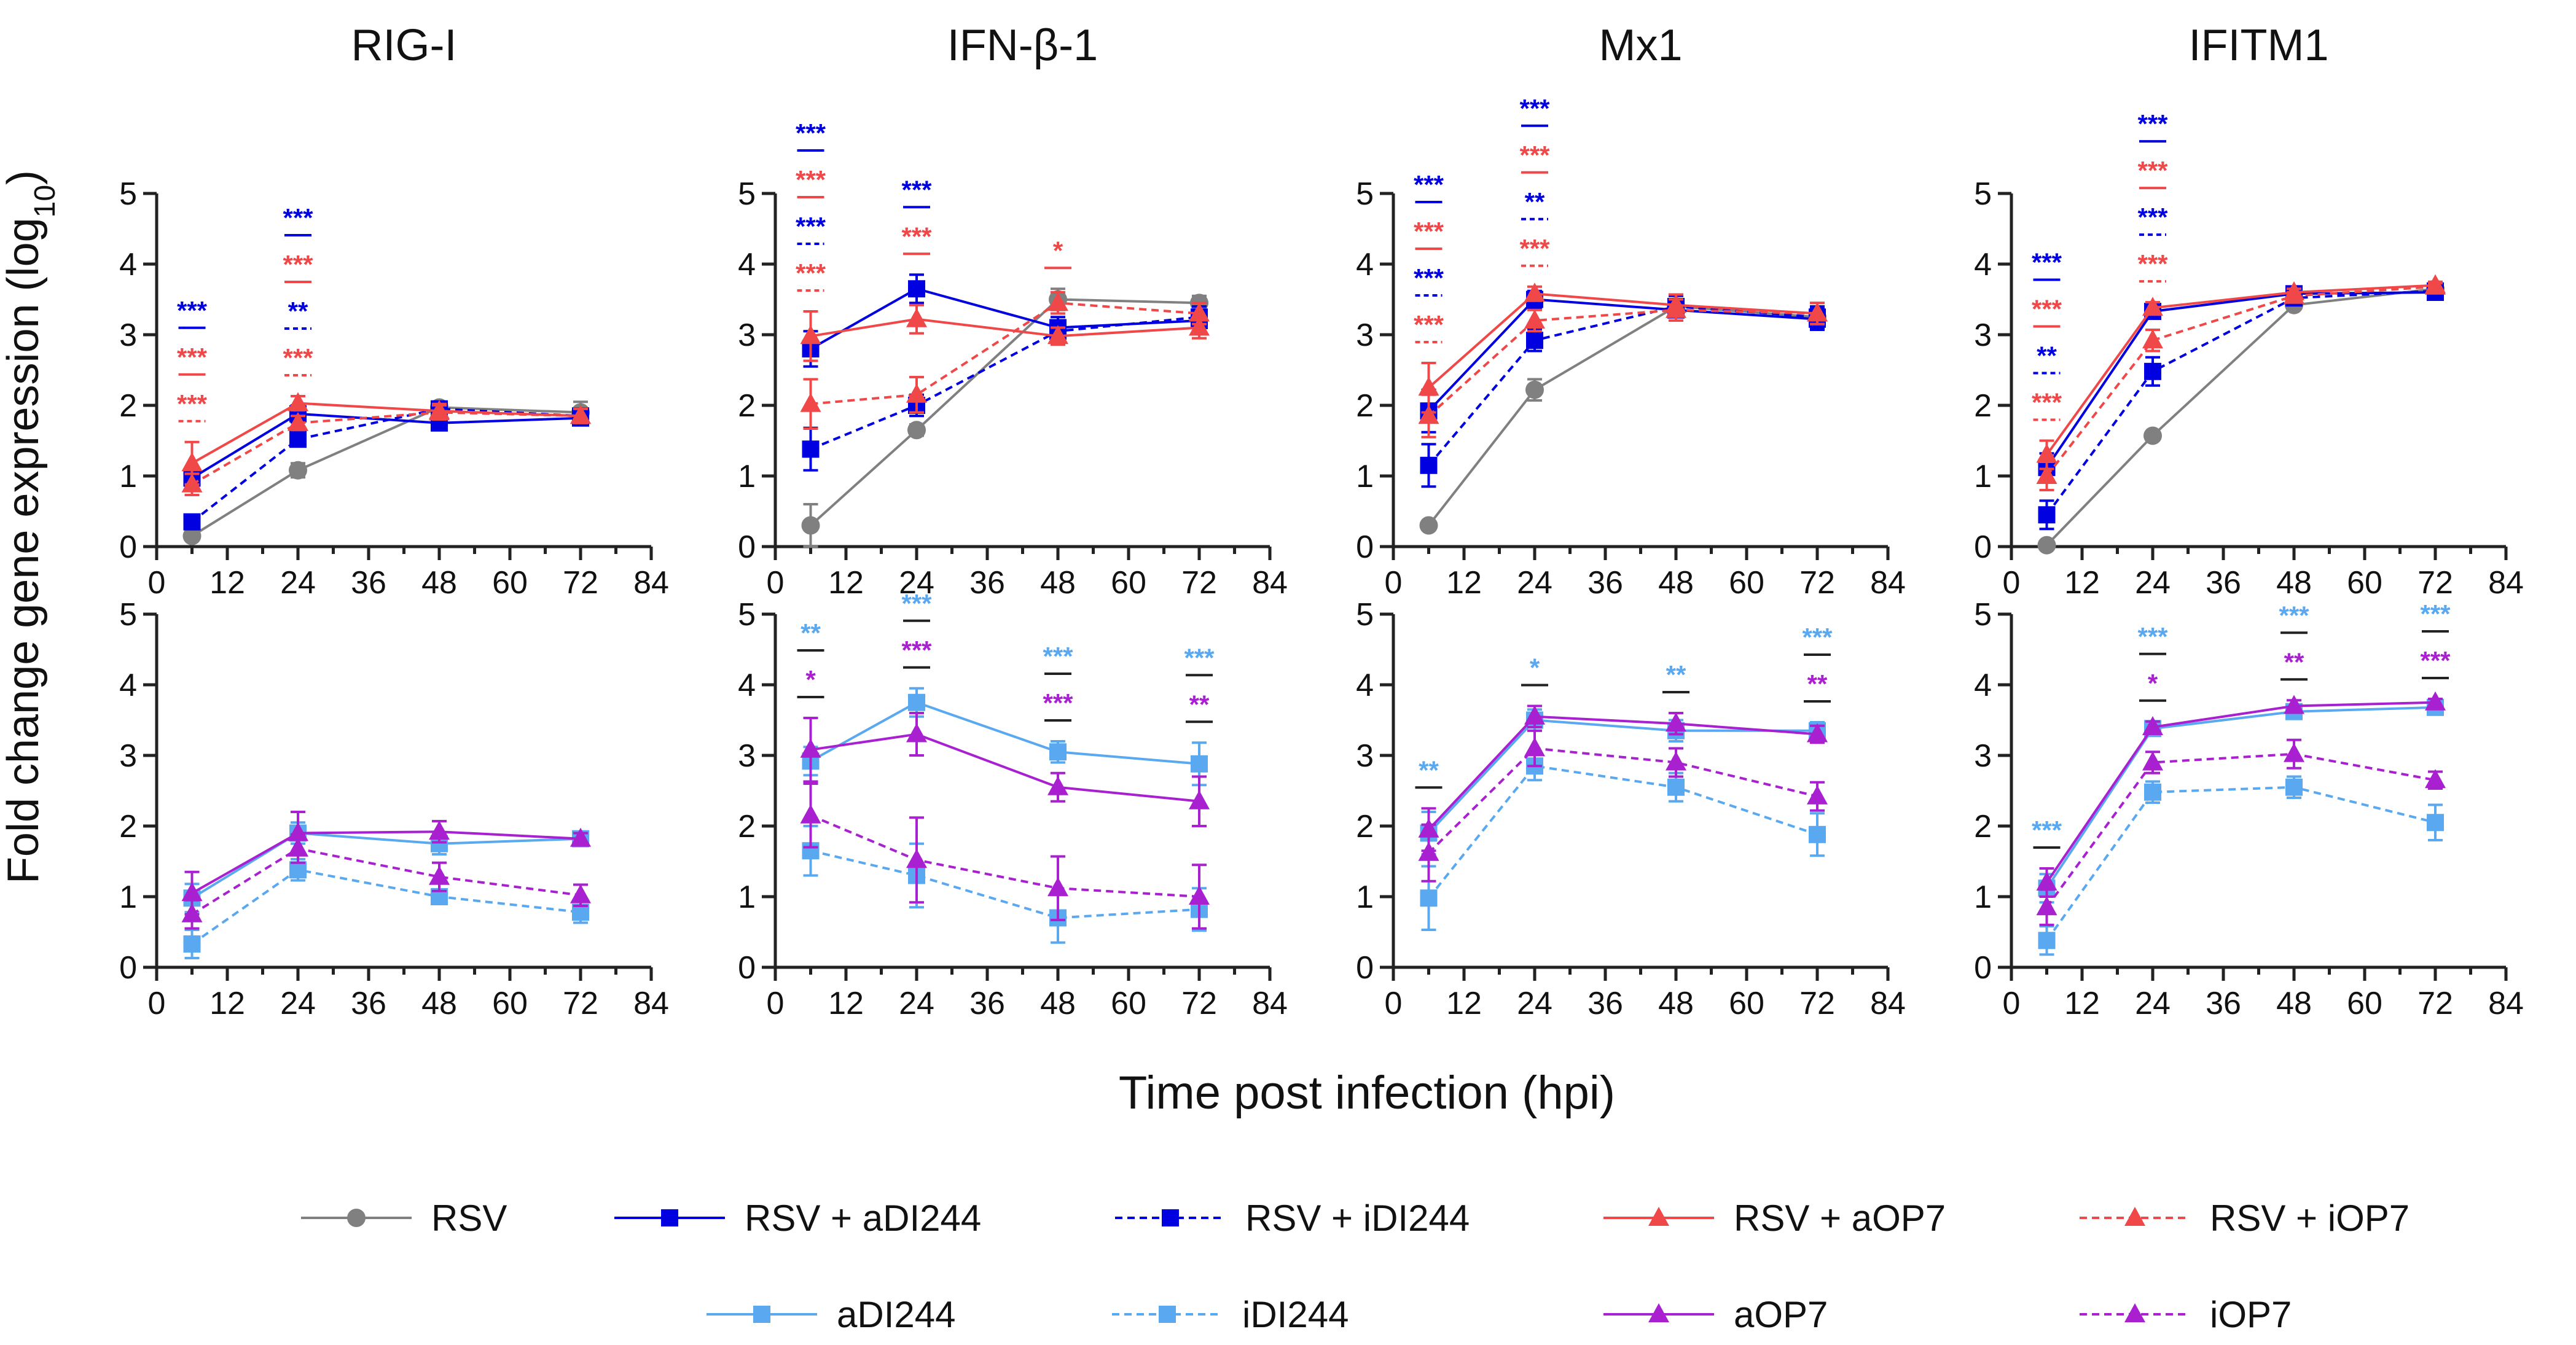  Describe the element at coordinates (1658, 1312) in the screenshot. I see `legend-marker` at that location.